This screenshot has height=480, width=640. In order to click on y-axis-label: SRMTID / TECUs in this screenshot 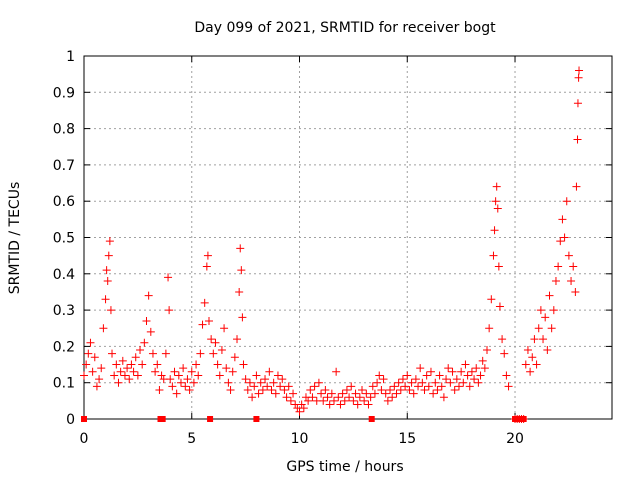, I will do `click(15, 238)`.